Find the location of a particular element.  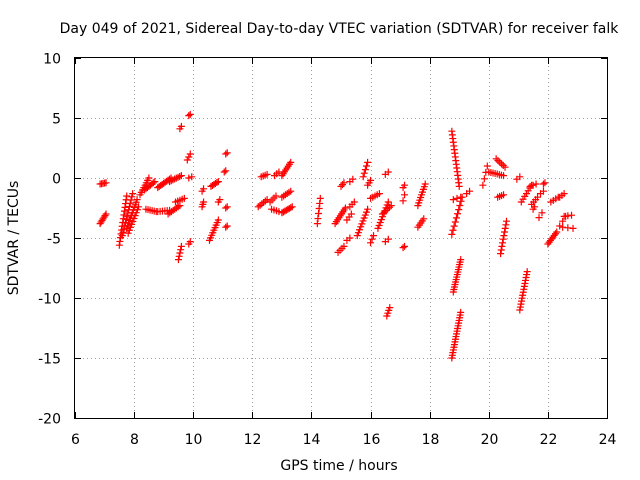

y-tick-label: -20 is located at coordinates (49, 420).